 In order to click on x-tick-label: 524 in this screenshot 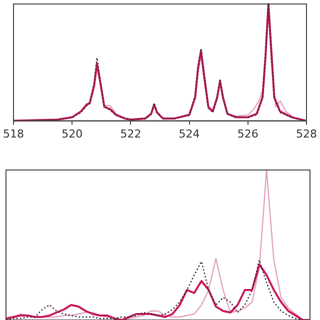, I will do `click(189, 133)`.